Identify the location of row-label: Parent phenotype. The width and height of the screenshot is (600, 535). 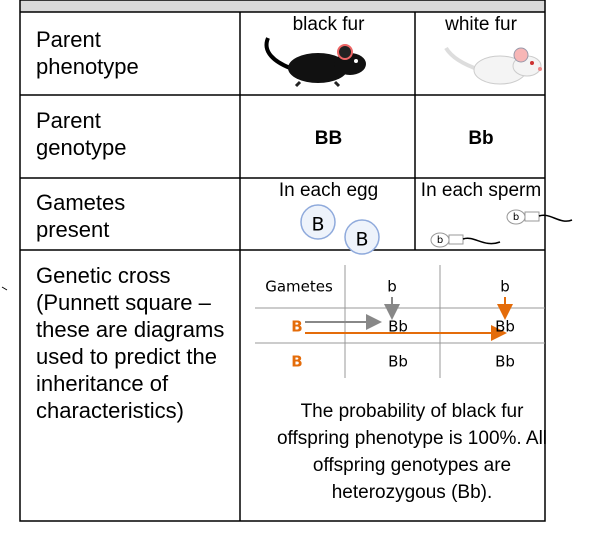
(87, 53).